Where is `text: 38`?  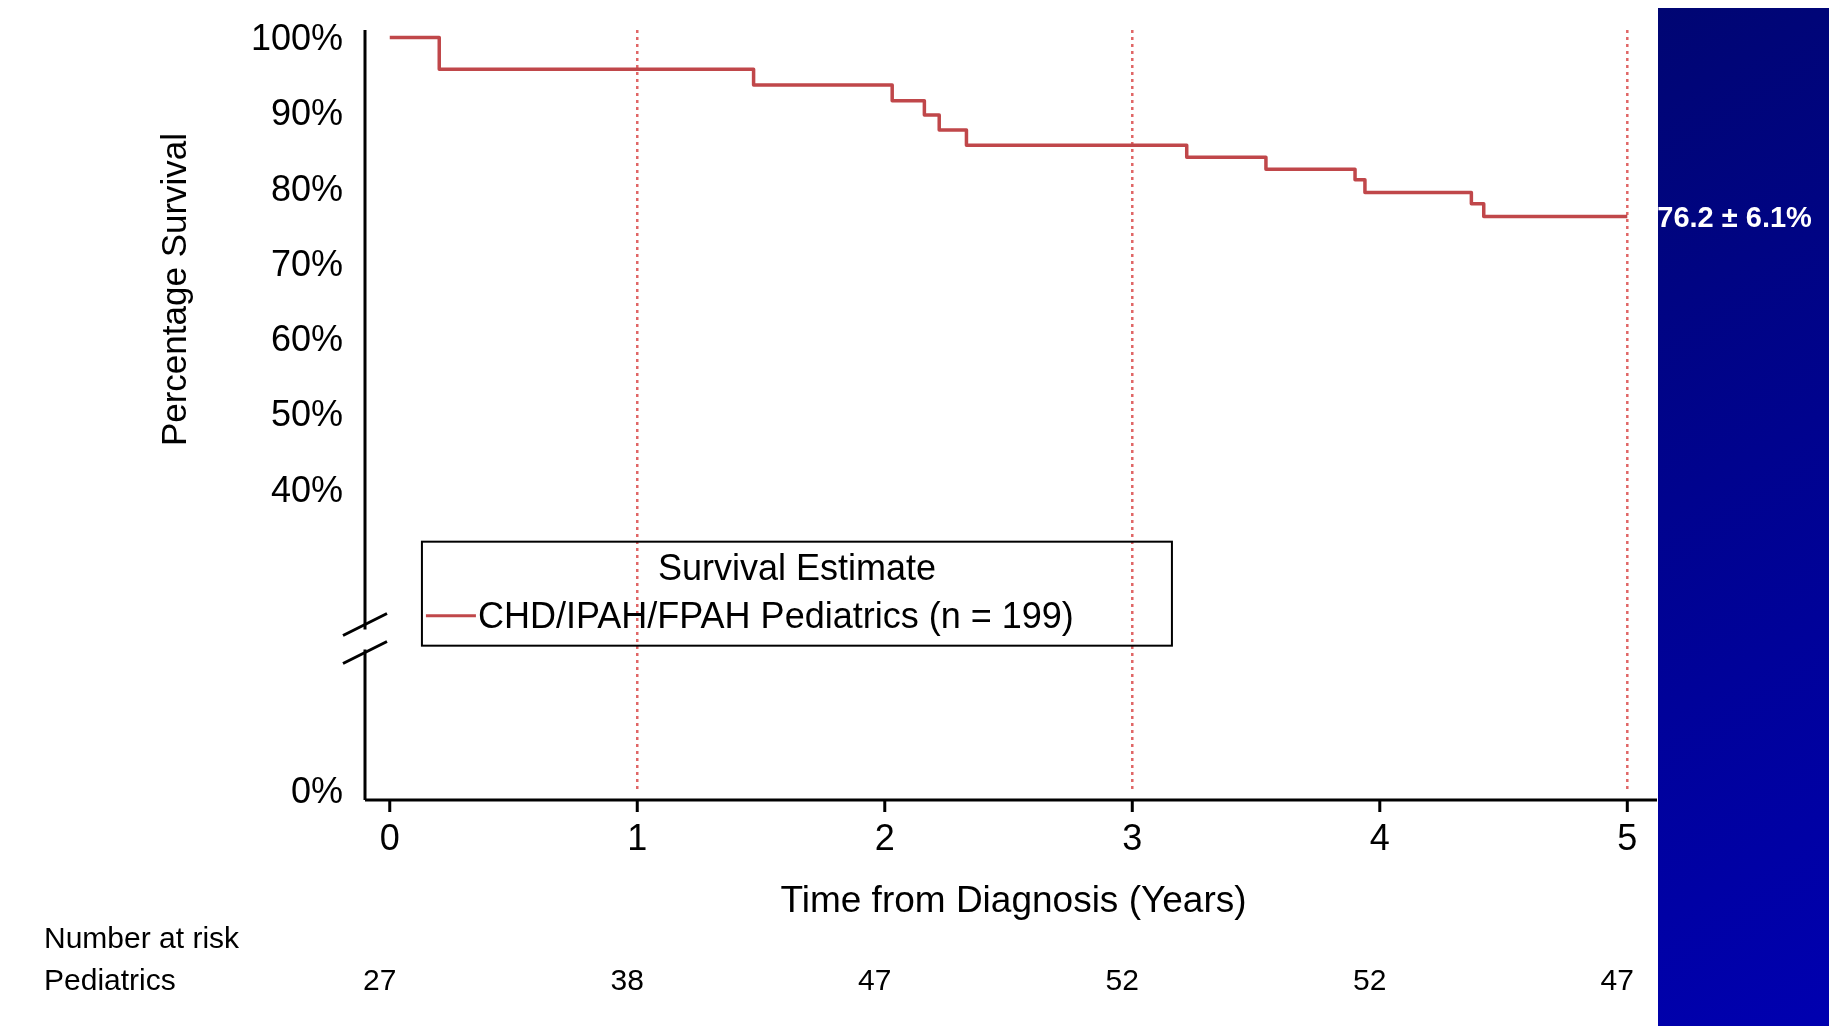 text: 38 is located at coordinates (627, 979).